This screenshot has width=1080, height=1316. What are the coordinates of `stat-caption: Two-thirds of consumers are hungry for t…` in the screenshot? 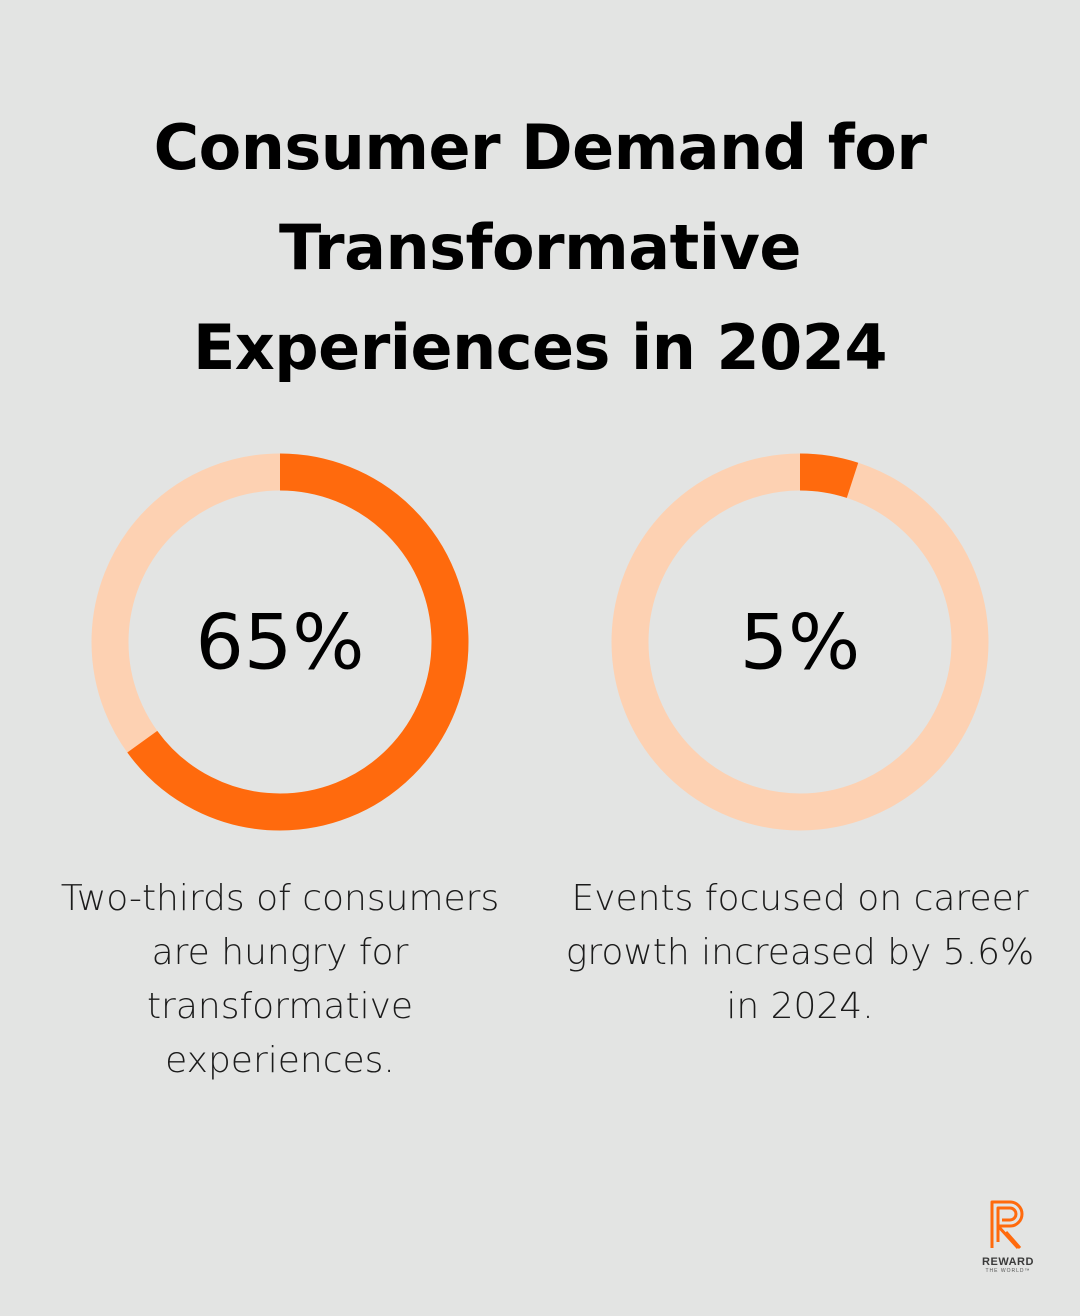 It's located at (280, 980).